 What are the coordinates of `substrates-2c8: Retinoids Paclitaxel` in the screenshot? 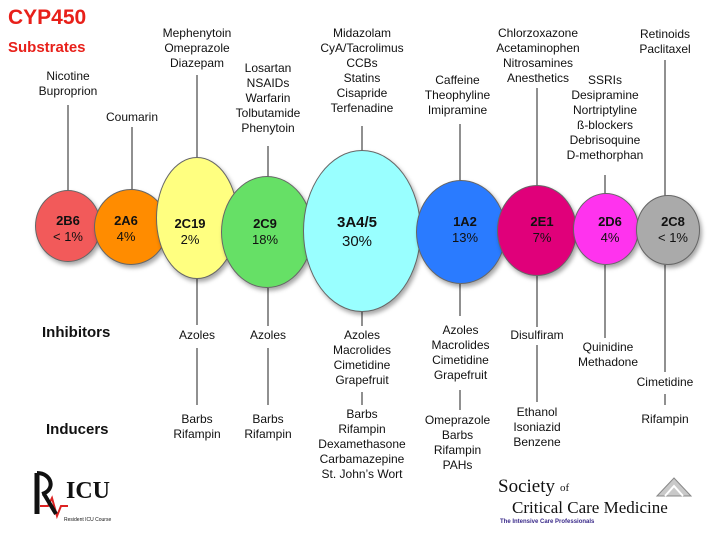 It's located at (665, 41).